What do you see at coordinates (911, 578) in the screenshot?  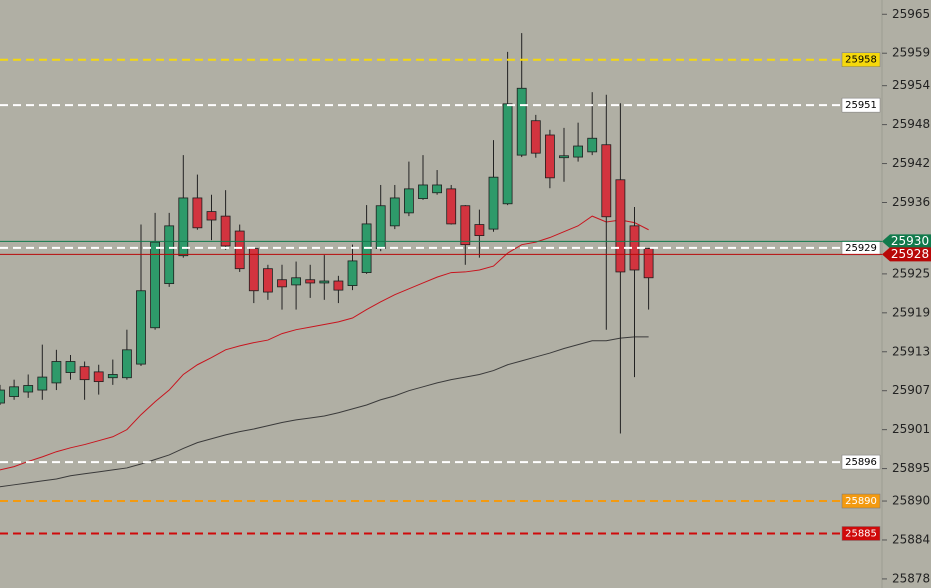 I see `y-tick-label: 25878` at bounding box center [911, 578].